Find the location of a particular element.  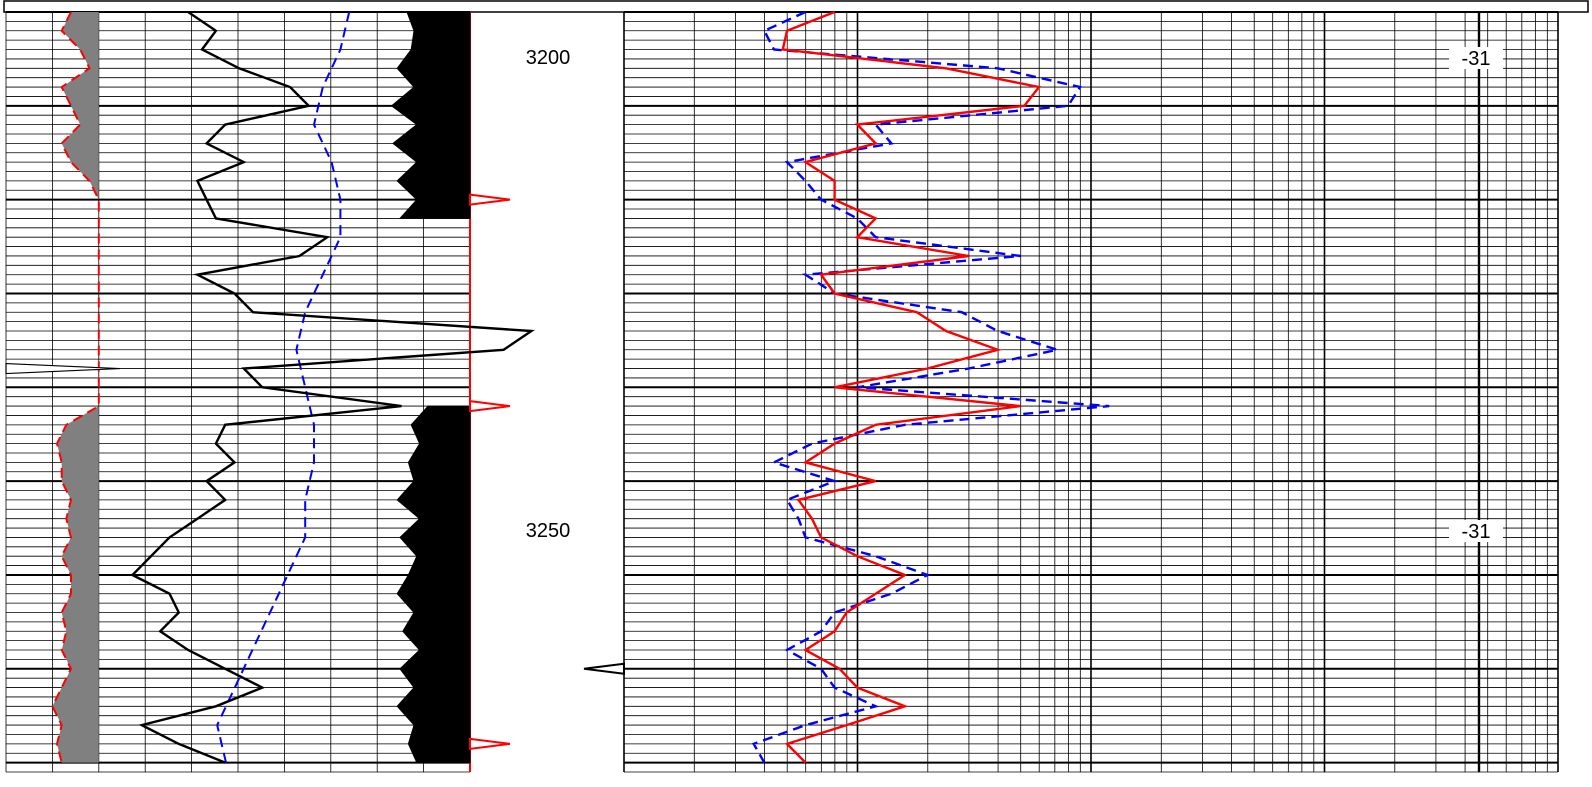

temperature-labels: -31 -31 is located at coordinates (1476, 295).